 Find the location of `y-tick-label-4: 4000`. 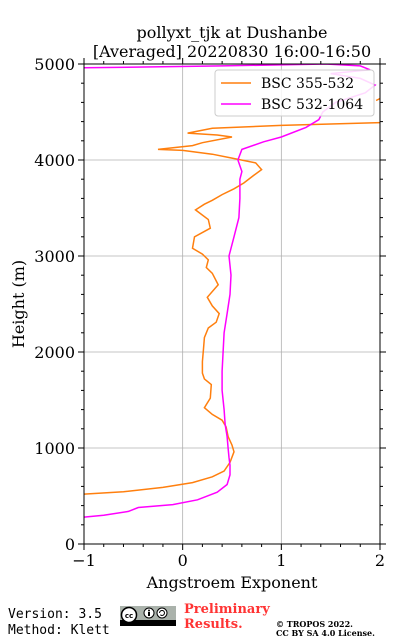

y-tick-label-4: 4000 is located at coordinates (54, 160).